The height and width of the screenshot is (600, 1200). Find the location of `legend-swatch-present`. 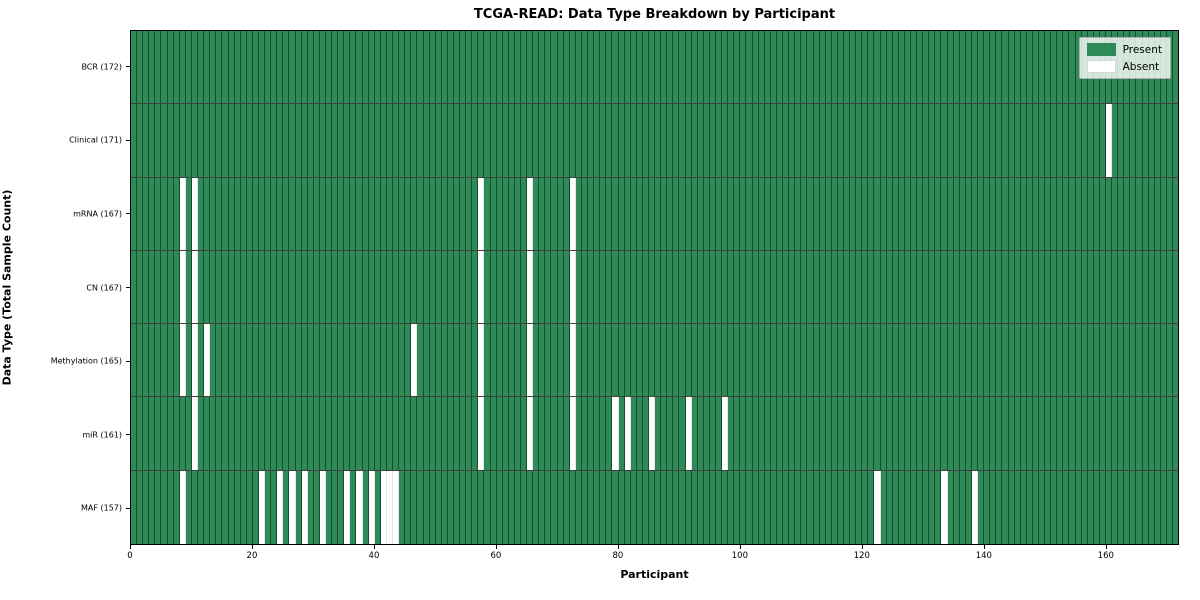

legend-swatch-present is located at coordinates (1101, 49).